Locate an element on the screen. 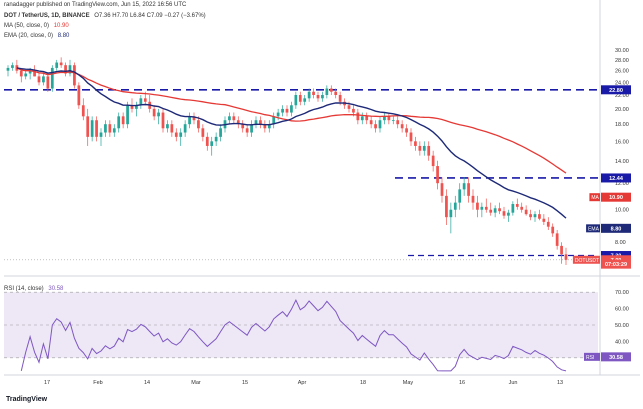 This screenshot has height=409, width=643. rsi-value-badge is located at coordinates (616, 357).